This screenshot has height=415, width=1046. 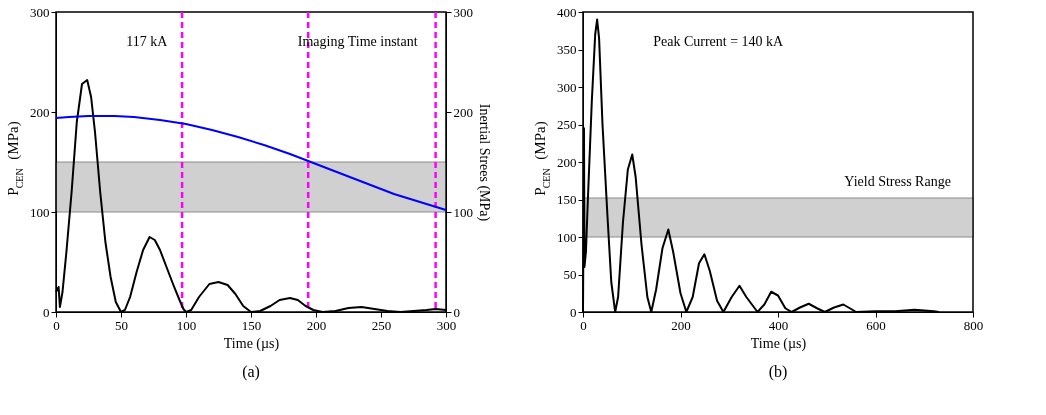 What do you see at coordinates (381, 325) in the screenshot?
I see `x-tick-label: 250` at bounding box center [381, 325].